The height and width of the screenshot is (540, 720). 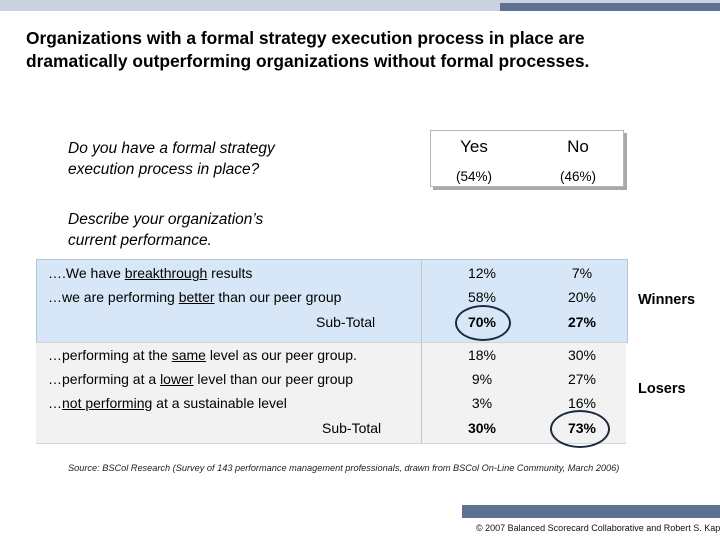 I want to click on winners-row-label: ….We have breakthrough results, so click(x=150, y=273).